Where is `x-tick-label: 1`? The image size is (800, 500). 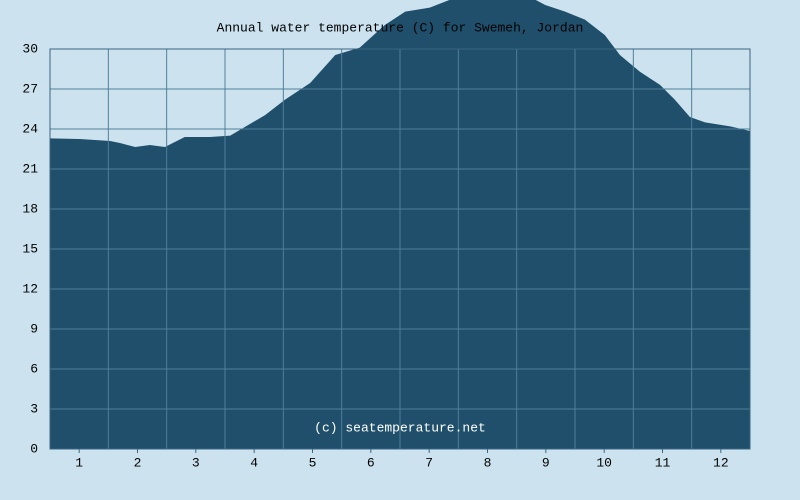 x-tick-label: 1 is located at coordinates (79, 462).